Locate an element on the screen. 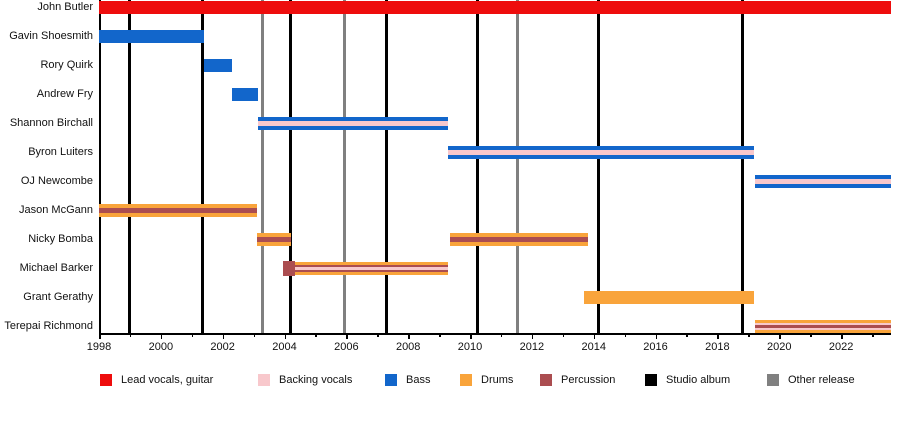 This screenshot has height=430, width=900. row-label: Michael Barker is located at coordinates (56, 268).